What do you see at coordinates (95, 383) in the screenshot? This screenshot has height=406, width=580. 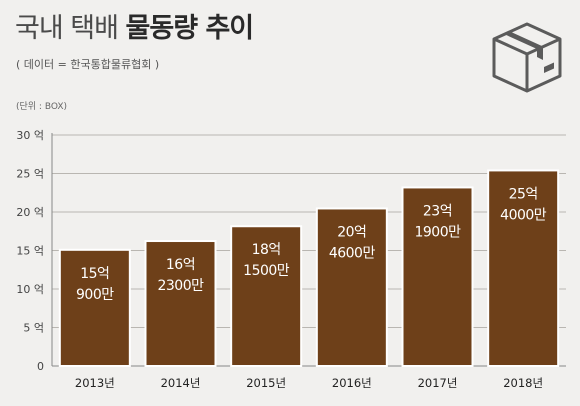 I see `x-tick-label: 2013년` at bounding box center [95, 383].